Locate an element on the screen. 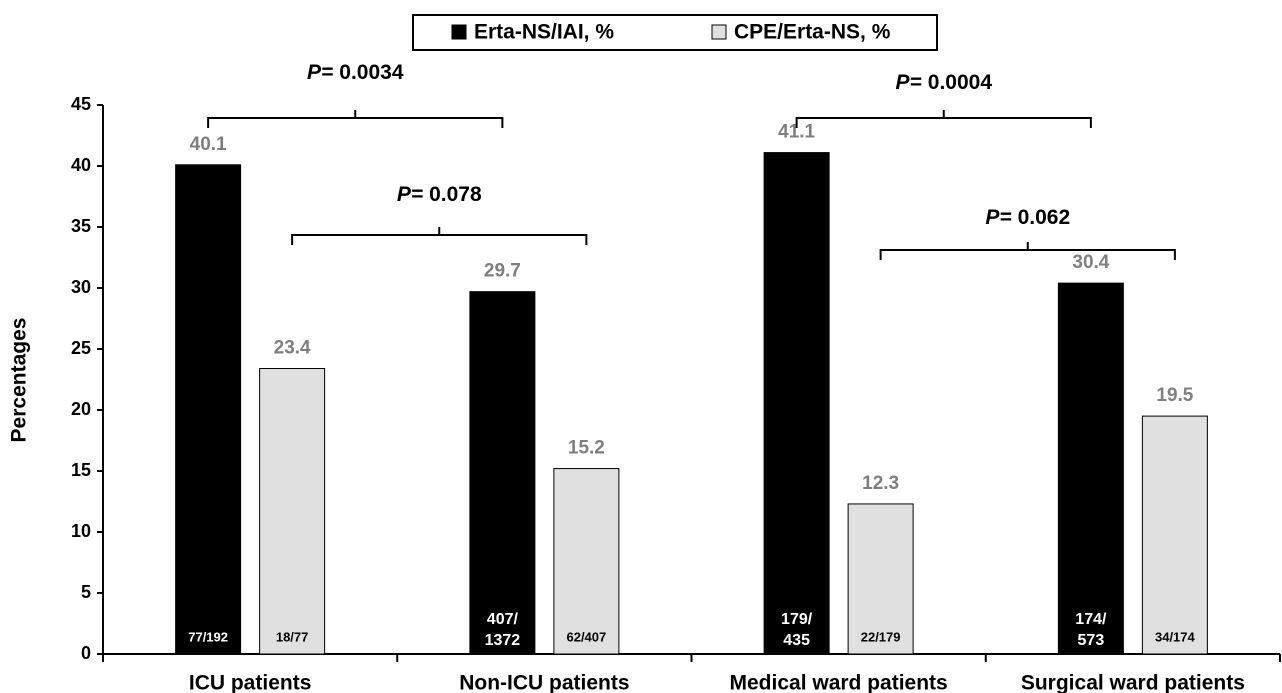 This screenshot has height=693, width=1282. legend-label: CPE/Erta-NS, % is located at coordinates (812, 32).